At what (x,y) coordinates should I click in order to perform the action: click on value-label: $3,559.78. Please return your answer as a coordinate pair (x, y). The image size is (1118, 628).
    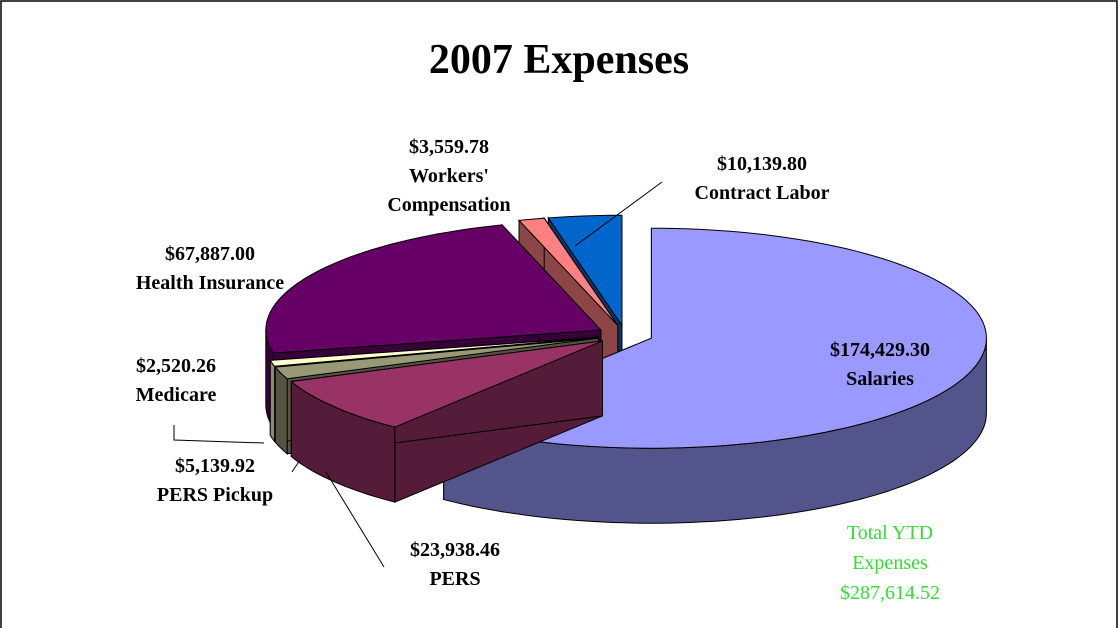
    Looking at the image, I should click on (449, 147).